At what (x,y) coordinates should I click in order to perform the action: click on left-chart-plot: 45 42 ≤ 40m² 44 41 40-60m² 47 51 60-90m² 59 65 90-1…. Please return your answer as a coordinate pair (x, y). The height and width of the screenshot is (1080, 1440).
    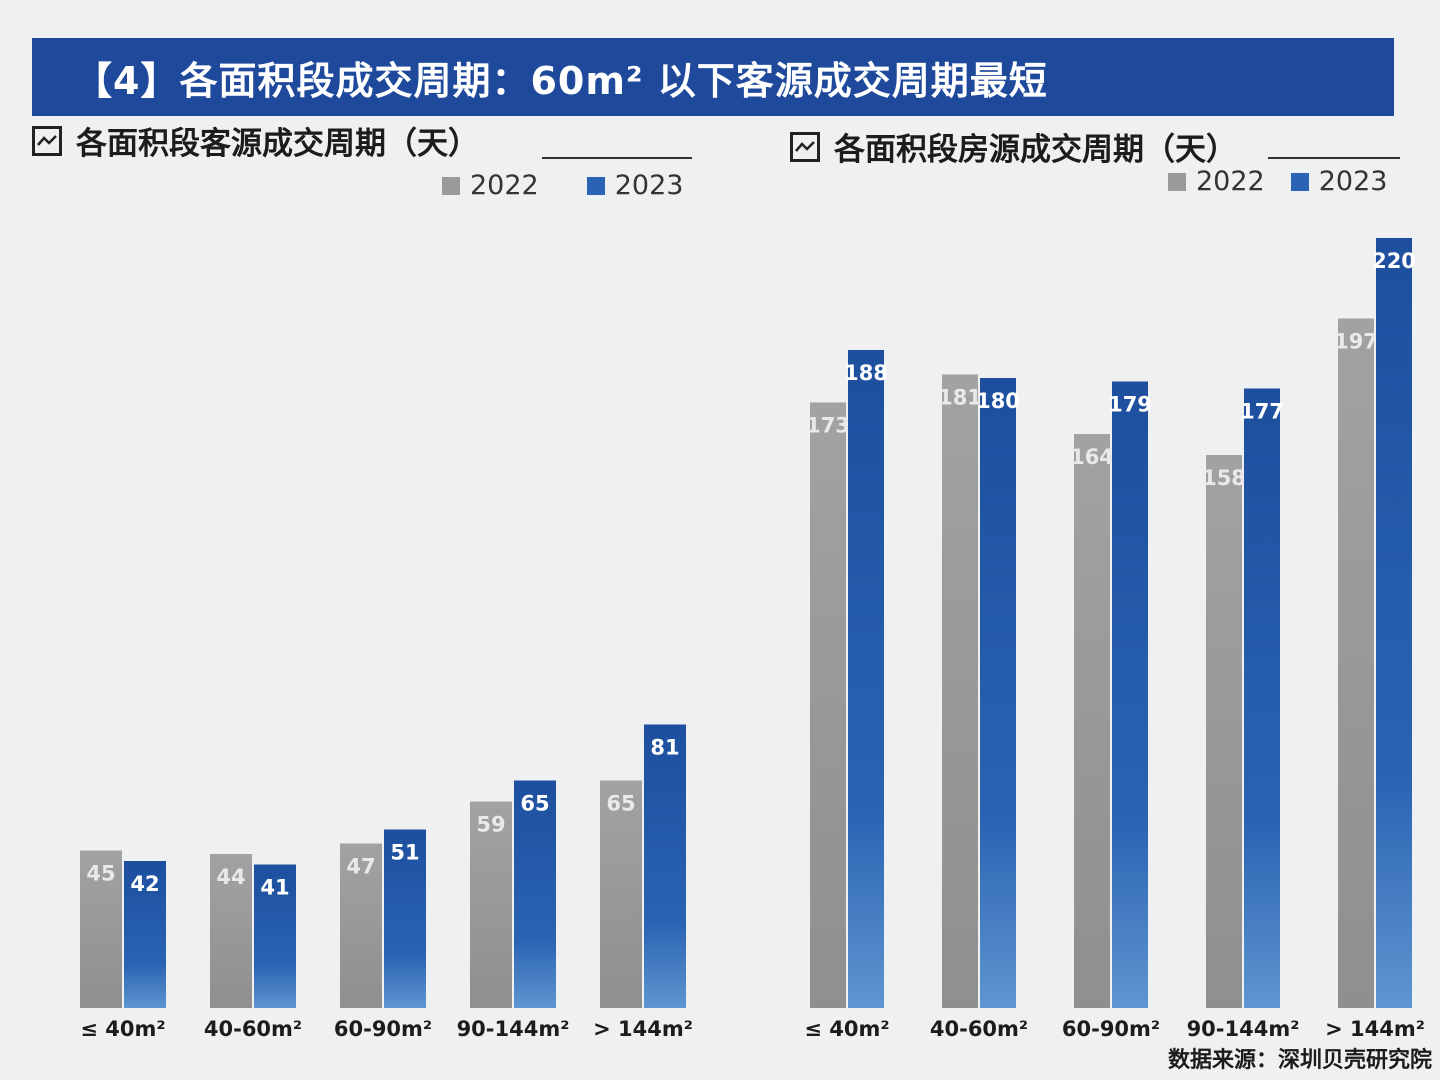
    Looking at the image, I should click on (386, 882).